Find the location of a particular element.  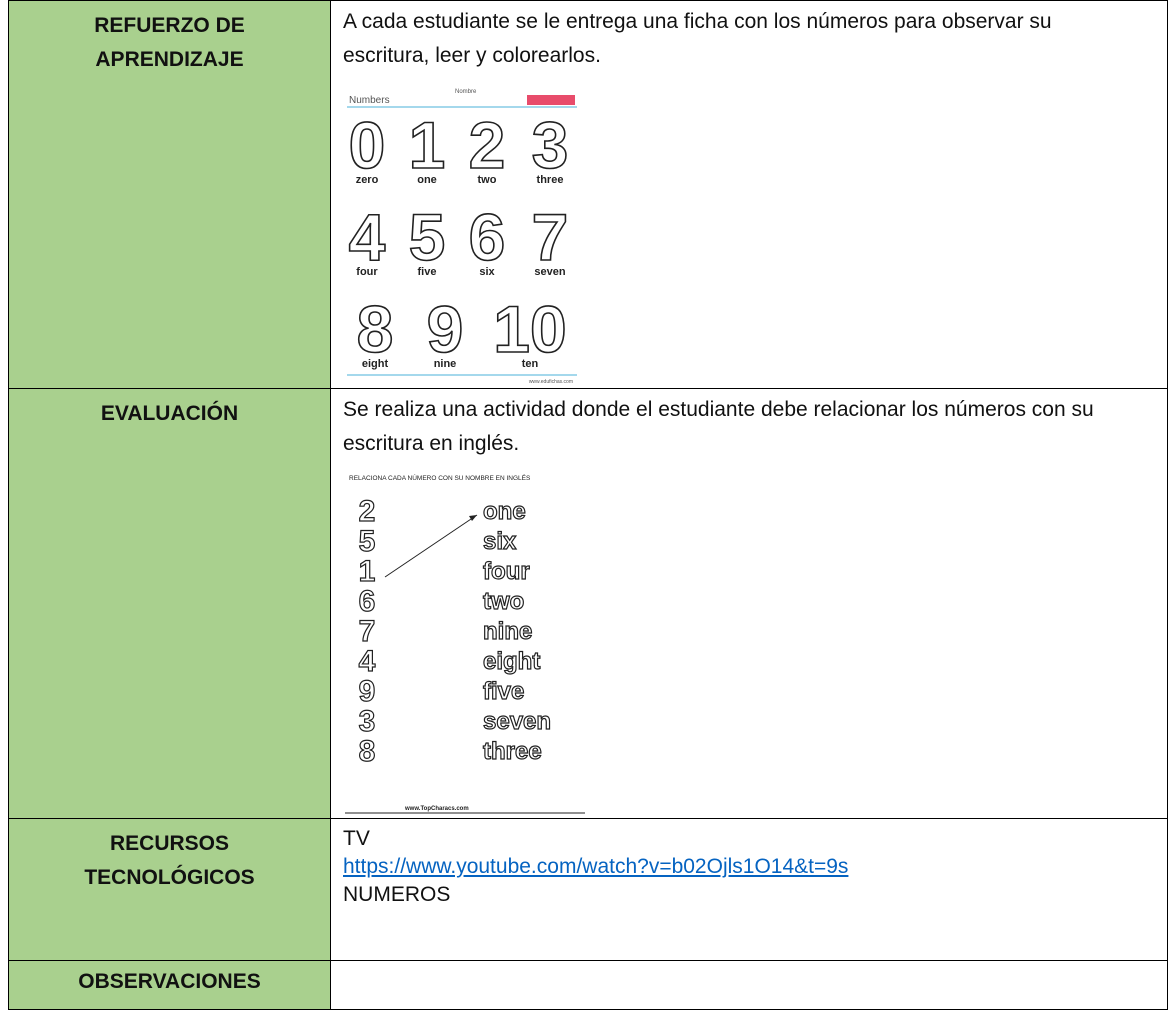

digit-word: eight is located at coordinates (375, 364).